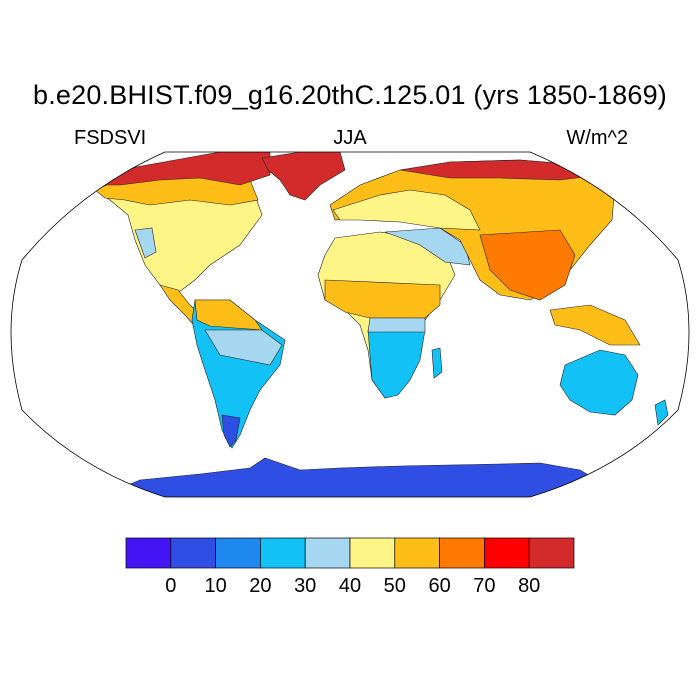 The height and width of the screenshot is (700, 700). Describe the element at coordinates (170, 586) in the screenshot. I see `colorbar-label: 0` at that location.